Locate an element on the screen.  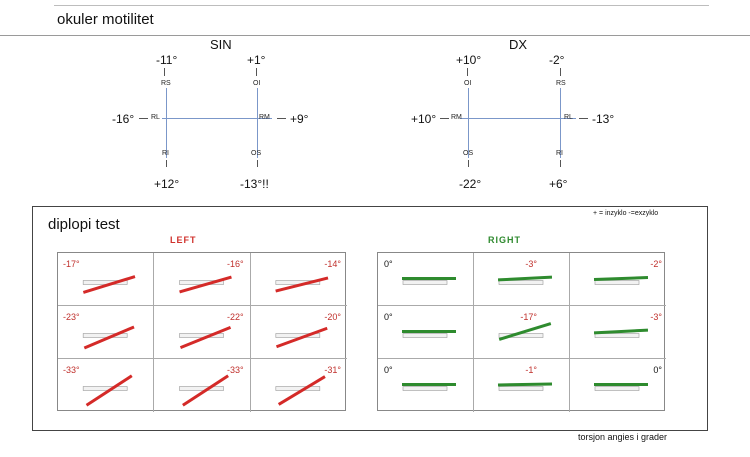
dx-muscle-os: OS is located at coordinates (468, 153).